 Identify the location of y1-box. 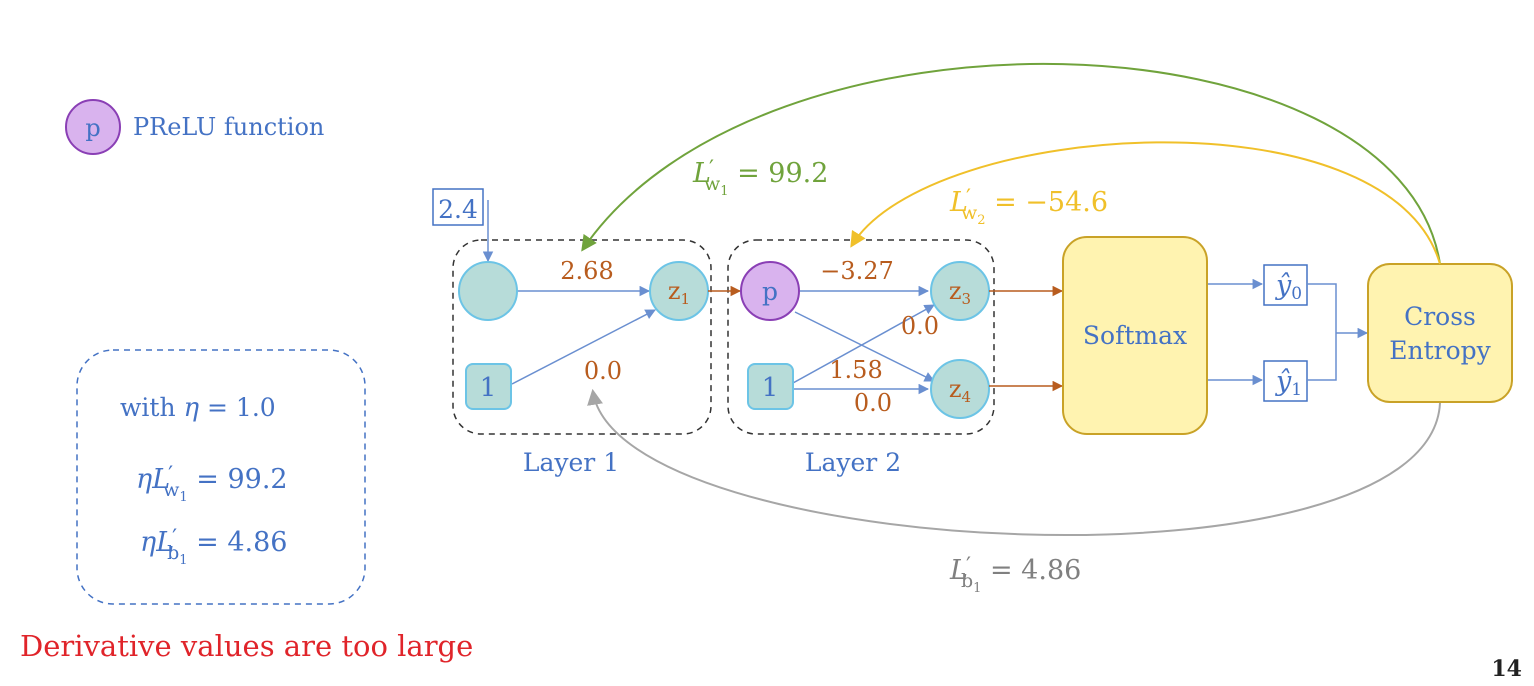
(1285, 381).